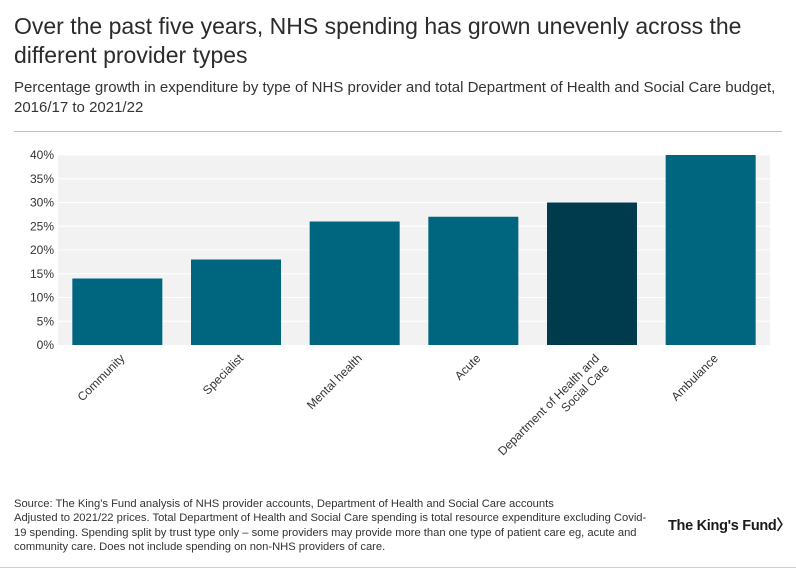 Image resolution: width=796 pixels, height=574 pixels. What do you see at coordinates (548, 404) in the screenshot?
I see `x-tick-label-line: Department of Health and` at bounding box center [548, 404].